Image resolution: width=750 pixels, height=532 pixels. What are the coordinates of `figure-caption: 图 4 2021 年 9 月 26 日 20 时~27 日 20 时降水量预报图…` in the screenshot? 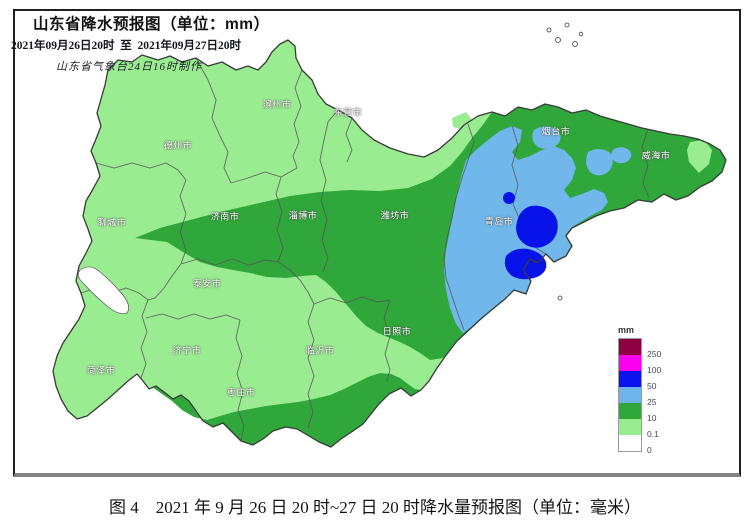 It's located at (375, 507).